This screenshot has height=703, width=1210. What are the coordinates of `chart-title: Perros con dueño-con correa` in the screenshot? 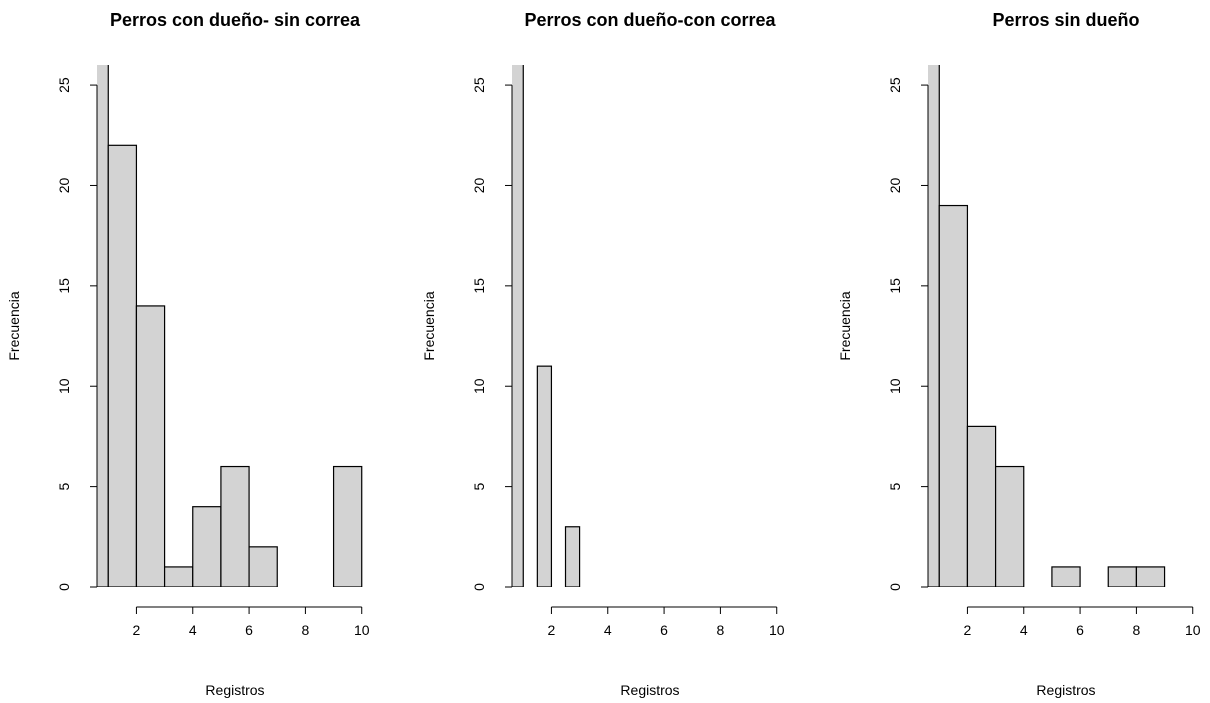 It's located at (650, 20).